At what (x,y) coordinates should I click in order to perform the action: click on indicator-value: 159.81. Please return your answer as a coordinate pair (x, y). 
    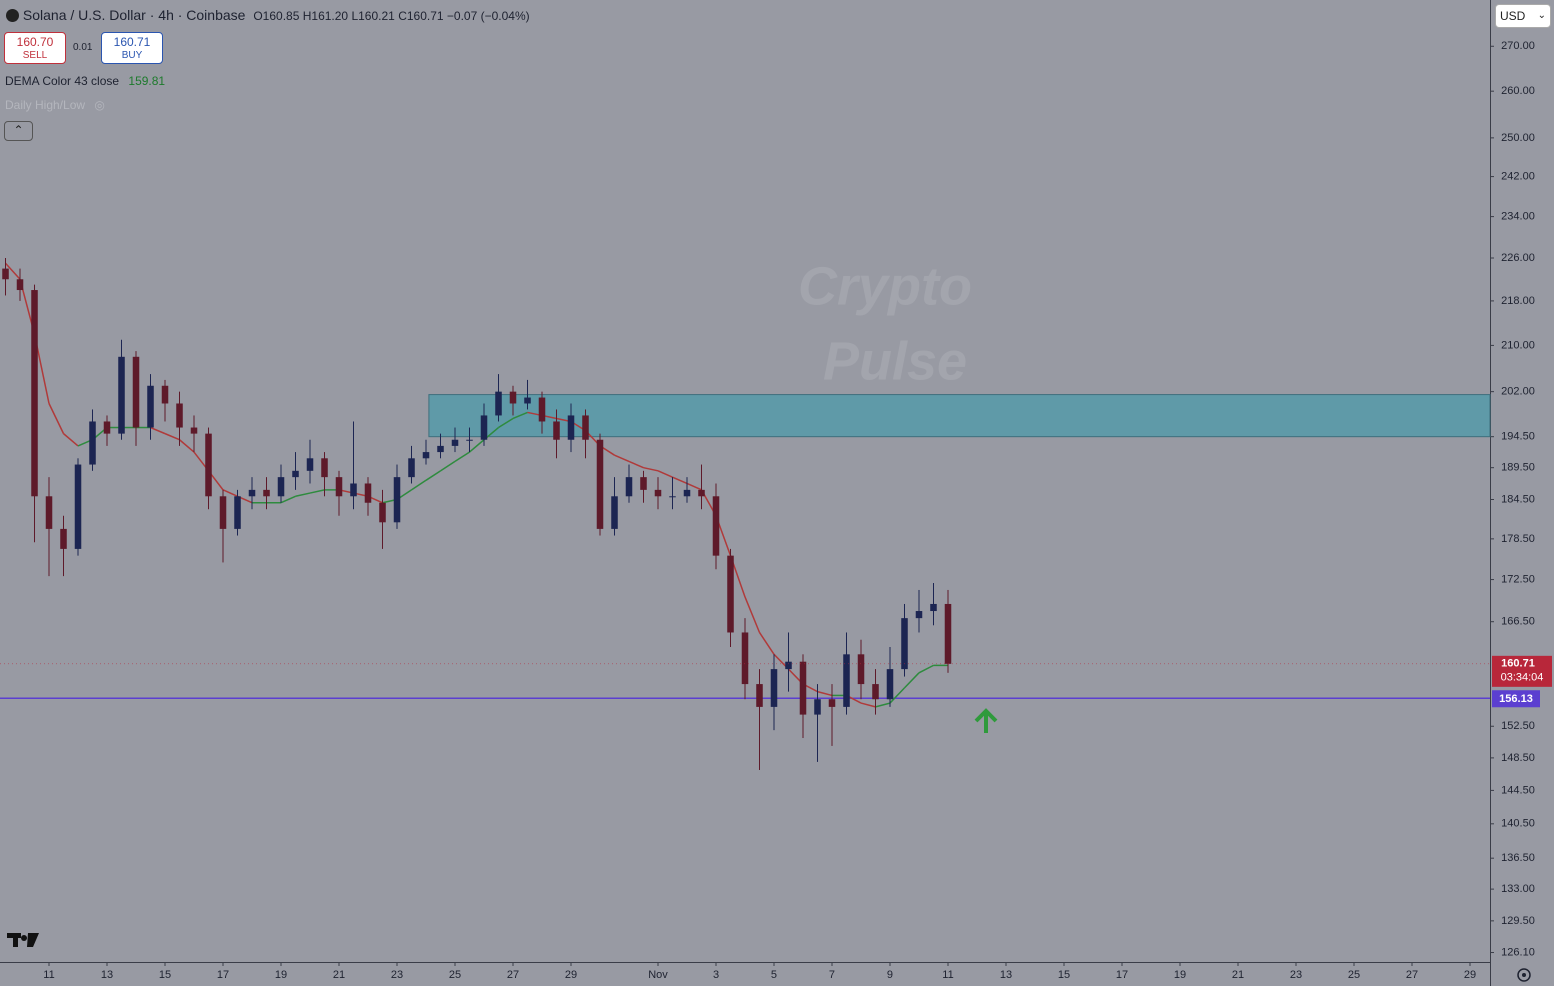
    Looking at the image, I should click on (147, 81).